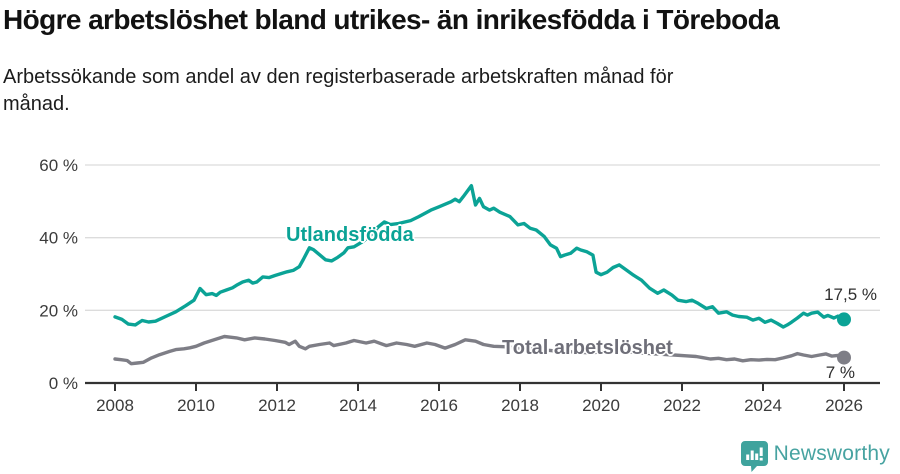  What do you see at coordinates (831, 453) in the screenshot?
I see `newsworthy-wordmark: Newsworthy` at bounding box center [831, 453].